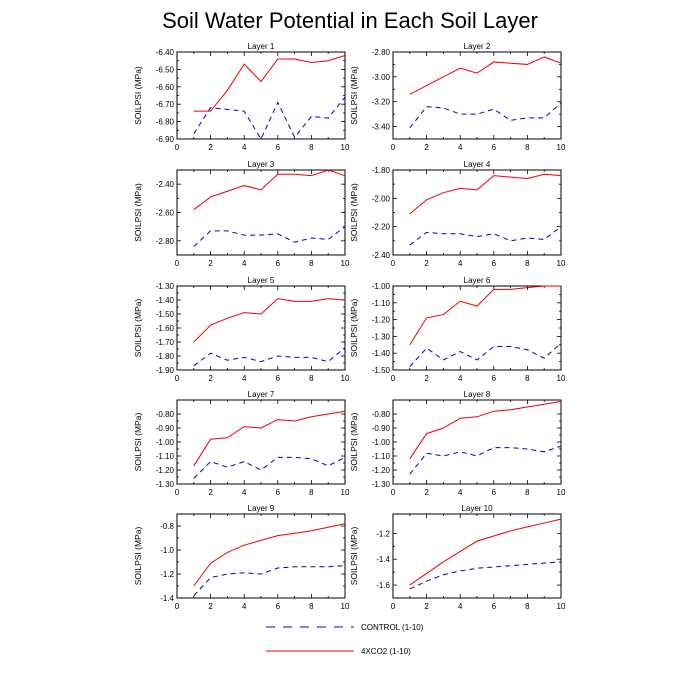  Describe the element at coordinates (165, 122) in the screenshot. I see `y-tick-label: -6.80` at that location.